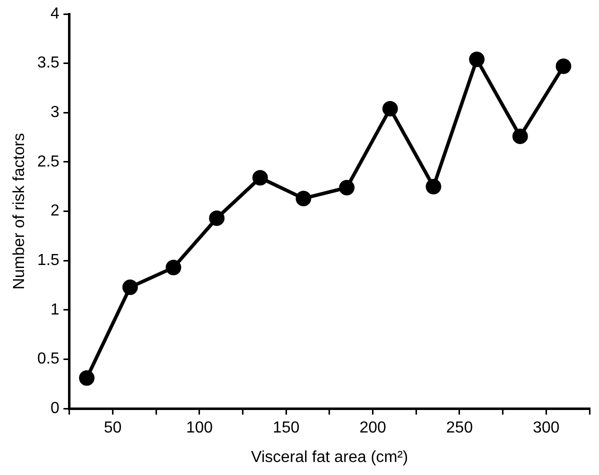  Describe the element at coordinates (459, 428) in the screenshot. I see `x-tick-label: 250` at that location.